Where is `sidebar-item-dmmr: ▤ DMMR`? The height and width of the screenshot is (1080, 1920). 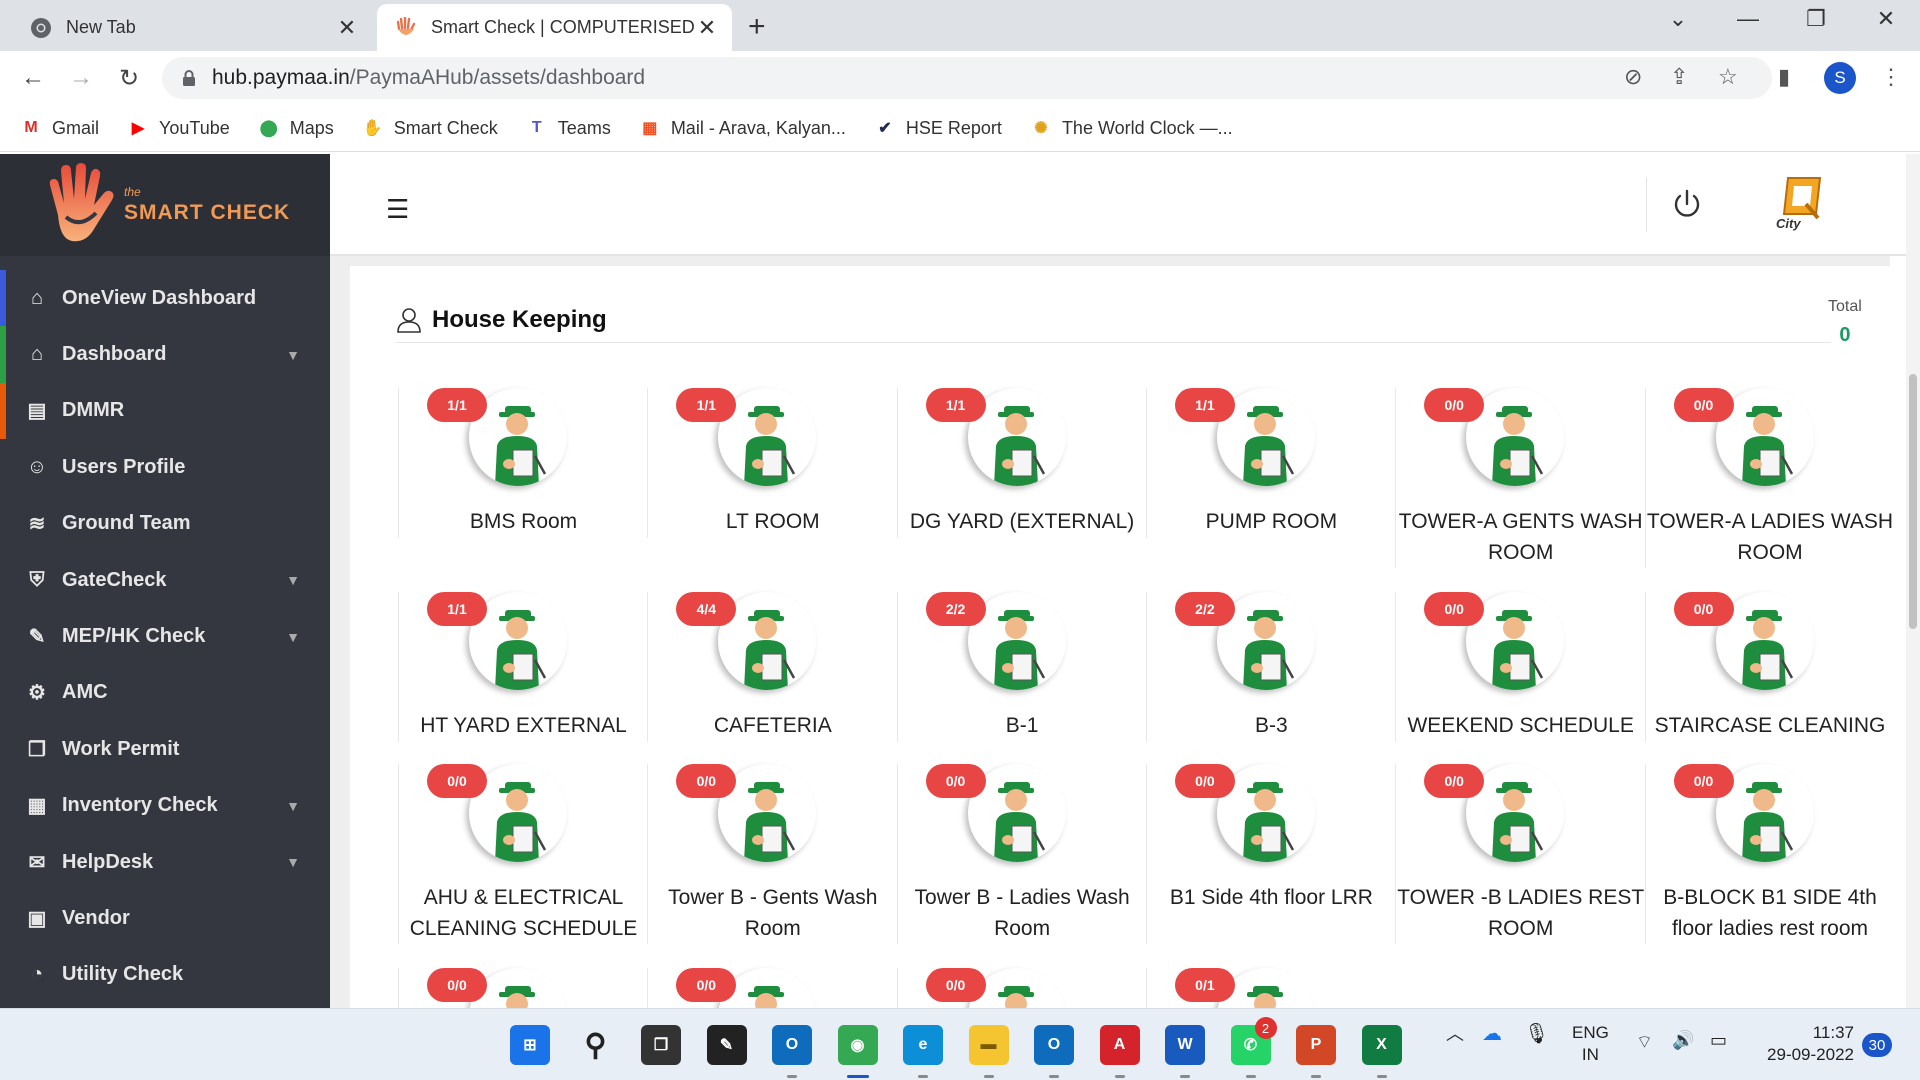
sidebar-item-dmmr: ▤ DMMR is located at coordinates (165, 411).